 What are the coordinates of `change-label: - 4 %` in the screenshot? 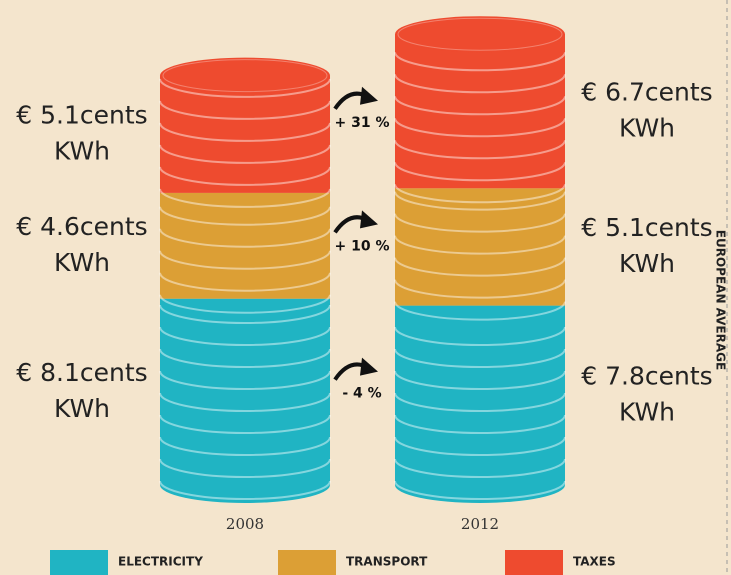 It's located at (361, 394).